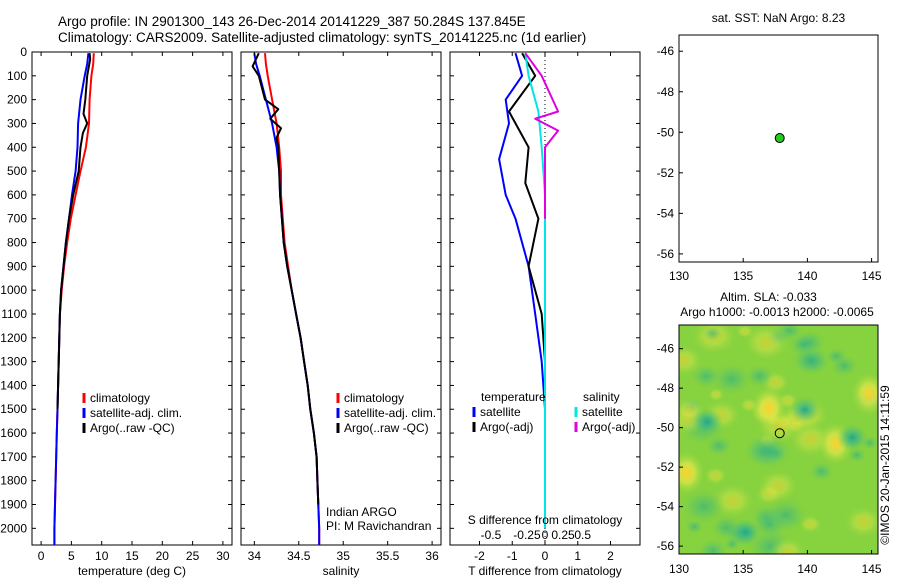  I want to click on depth-y-tick-label: 1200, so click(13, 338).